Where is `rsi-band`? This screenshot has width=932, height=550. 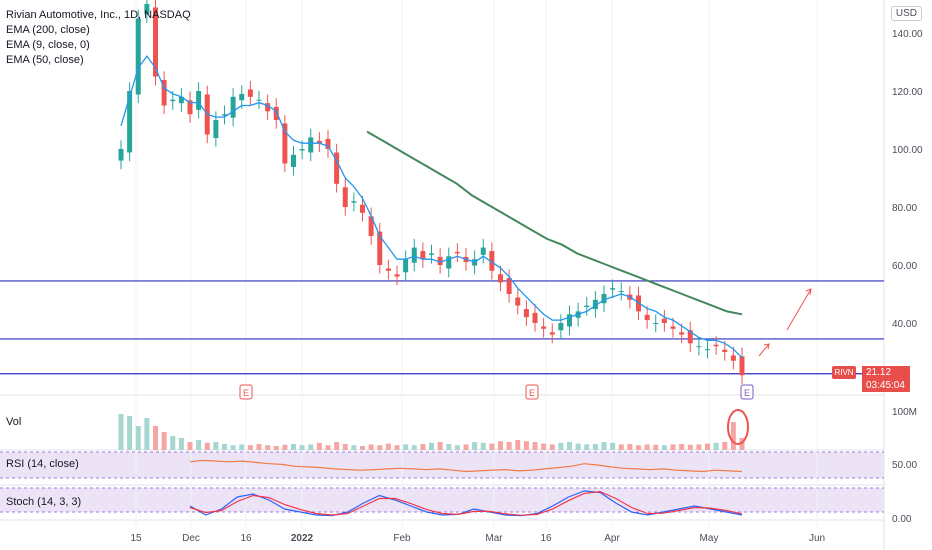 rsi-band is located at coordinates (442, 465).